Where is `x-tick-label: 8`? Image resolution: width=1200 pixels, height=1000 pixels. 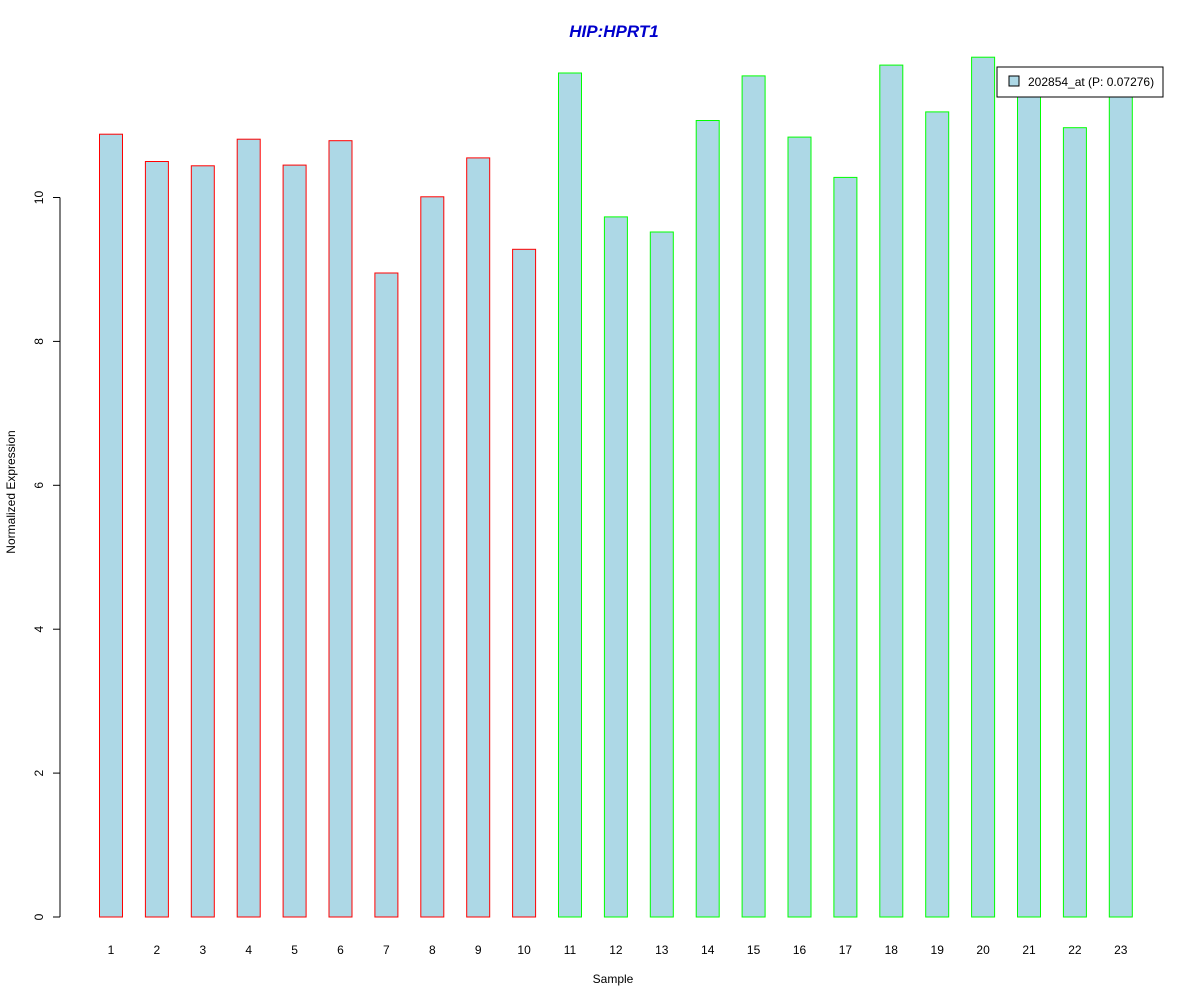
x-tick-label: 8 is located at coordinates (432, 950).